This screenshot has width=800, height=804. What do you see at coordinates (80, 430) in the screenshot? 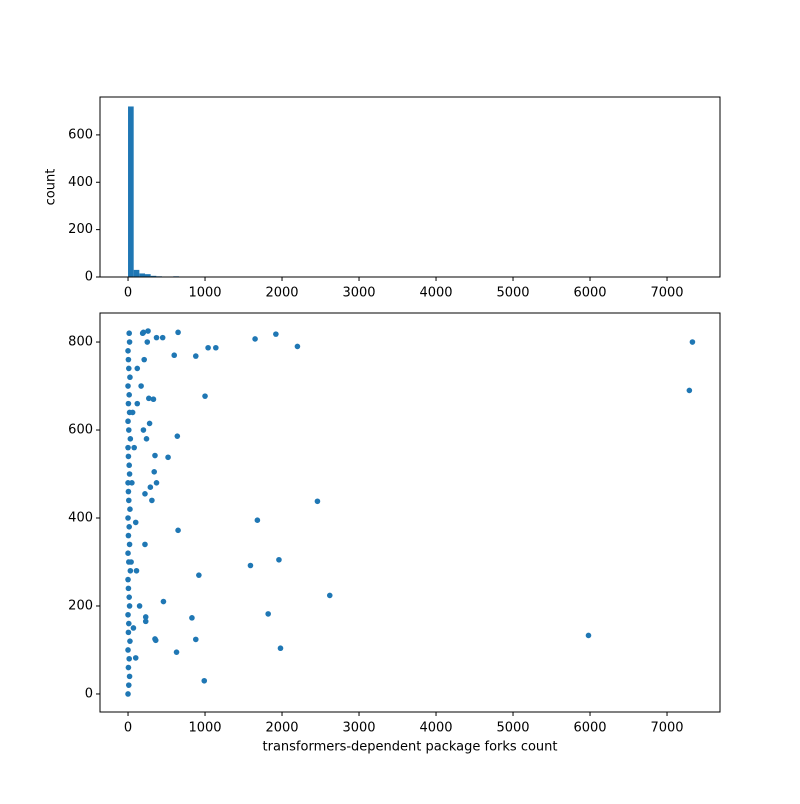
I see `y-tick-label: 600` at bounding box center [80, 430].